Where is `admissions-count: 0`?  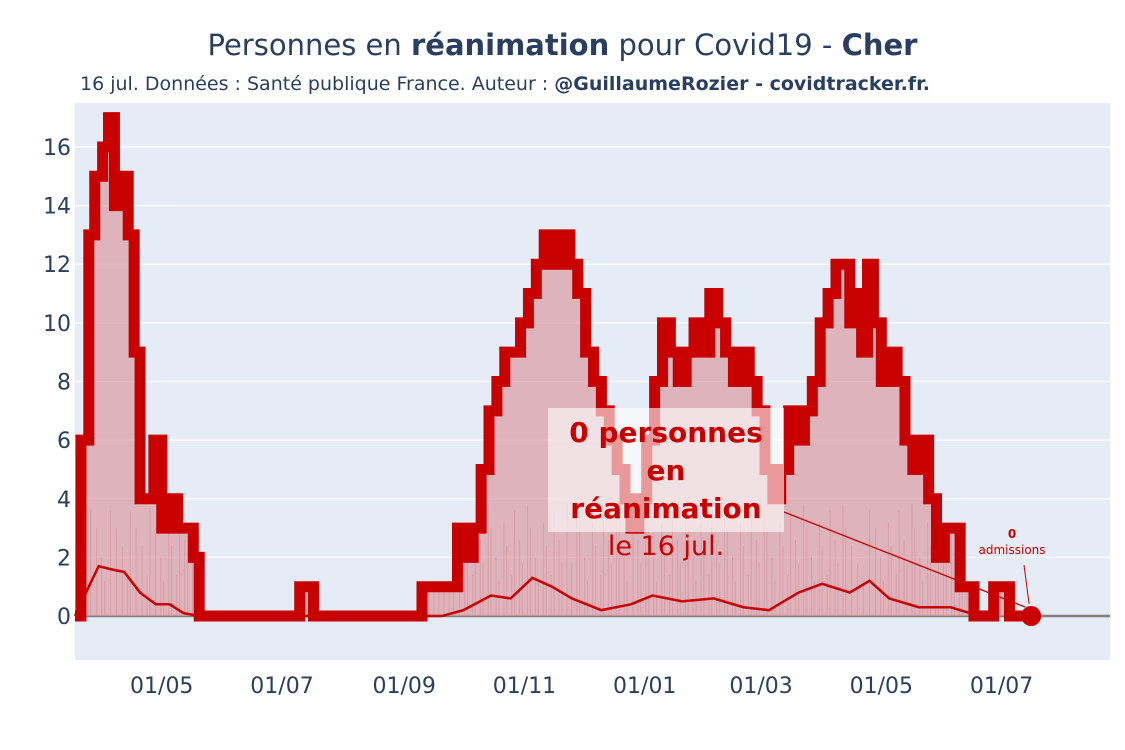
admissions-count: 0 is located at coordinates (1012, 534).